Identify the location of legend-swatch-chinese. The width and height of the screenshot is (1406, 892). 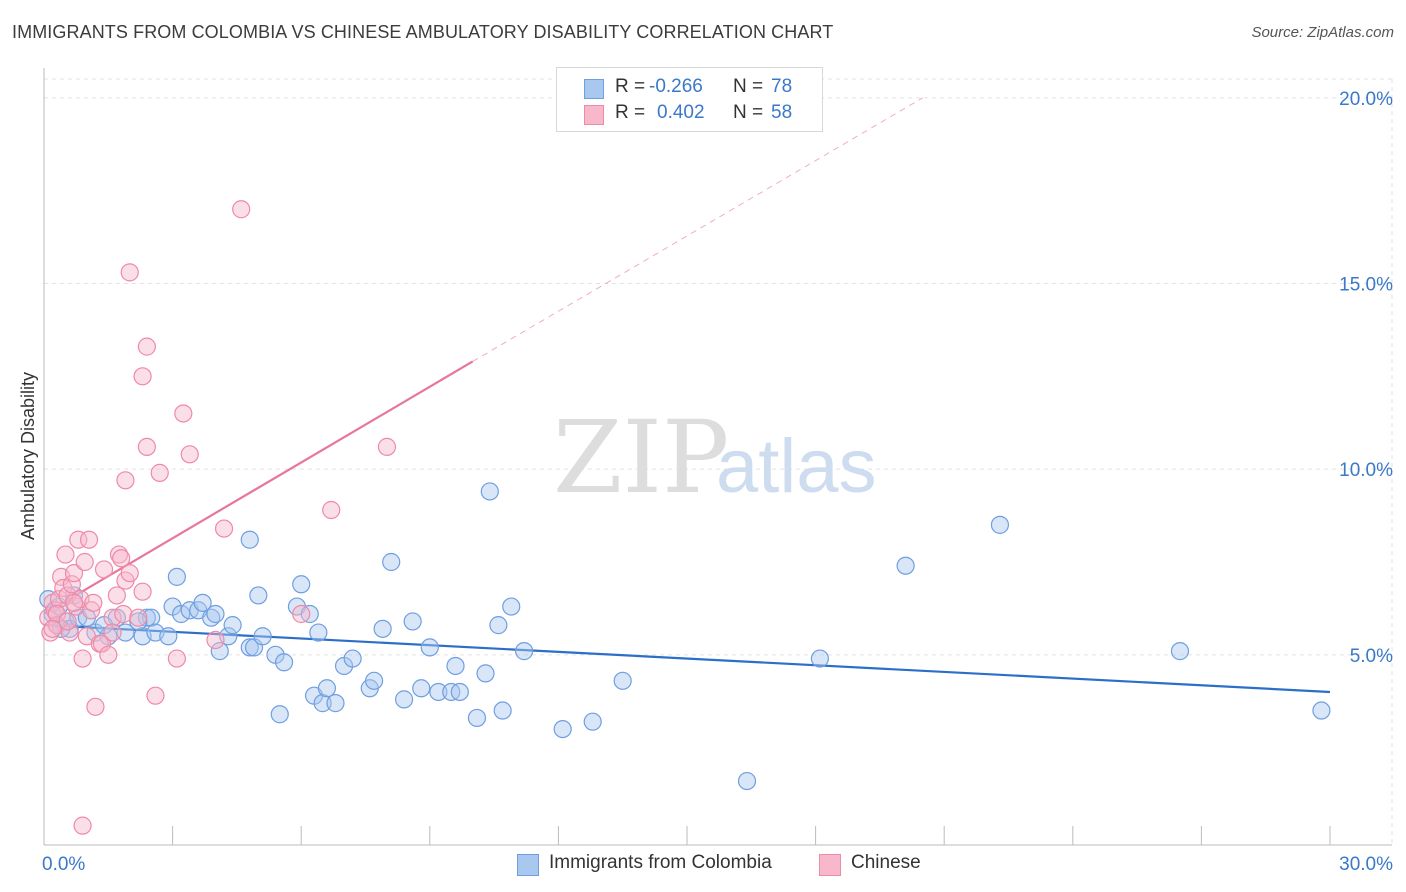
(594, 115).